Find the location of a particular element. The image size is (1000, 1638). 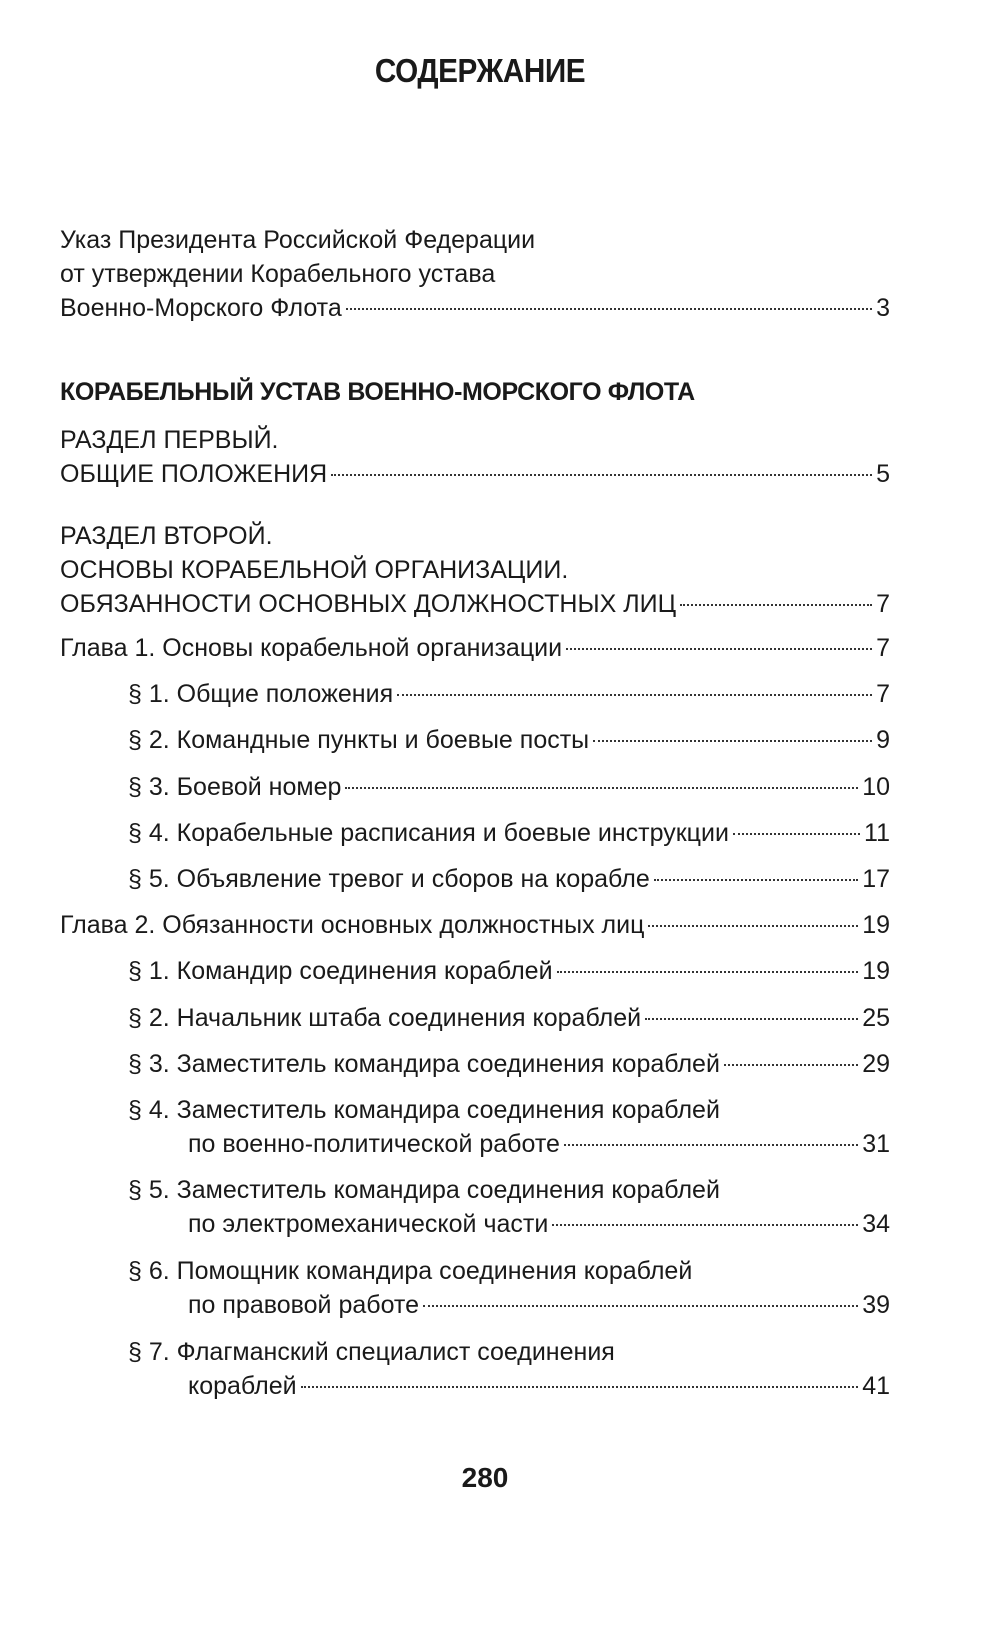

toc-entry-text: ОБЯЗАННОСТИ ОСНОВНЫХ ДОЛЖНОСТНЫХ ЛИЦ is located at coordinates (368, 604).